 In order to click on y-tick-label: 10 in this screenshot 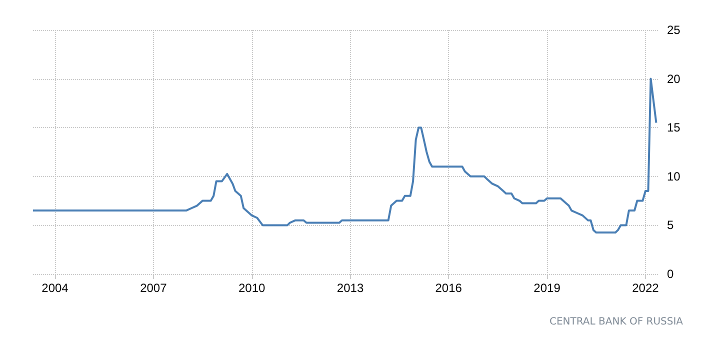, I will do `click(674, 176)`.